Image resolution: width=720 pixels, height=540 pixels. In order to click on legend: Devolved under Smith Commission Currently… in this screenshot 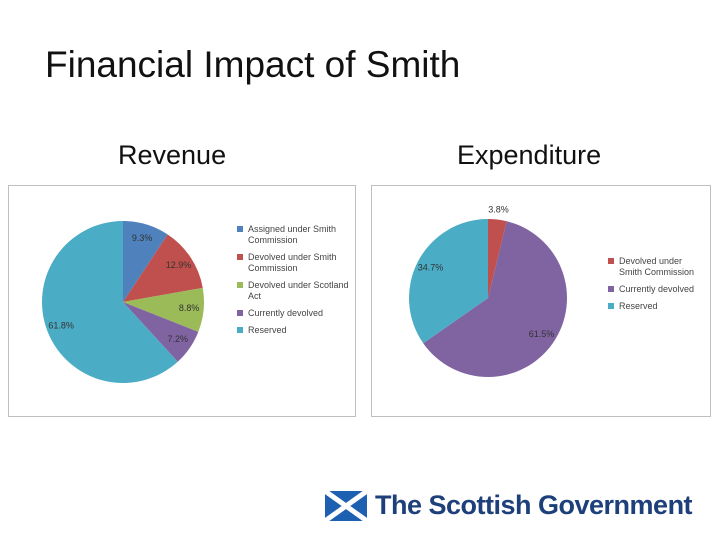, I will do `click(656, 287)`.